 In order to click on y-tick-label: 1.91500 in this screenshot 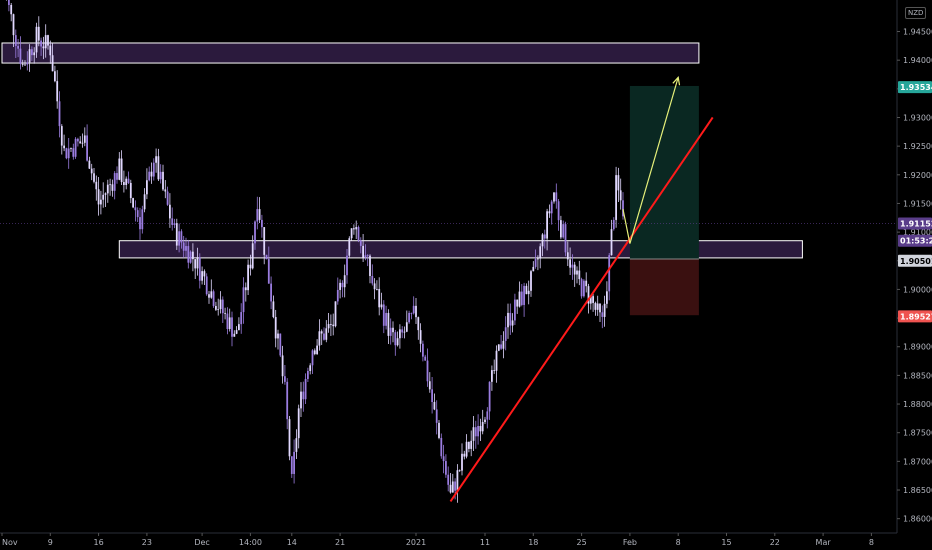, I will do `click(917, 203)`.